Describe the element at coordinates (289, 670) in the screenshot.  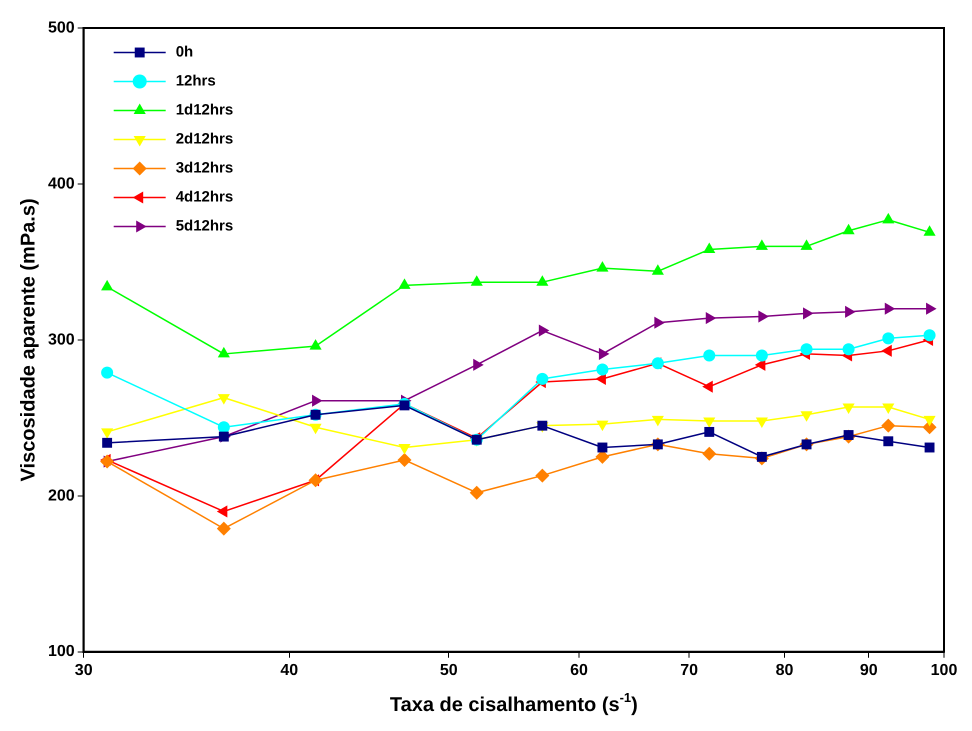
I see `x-tick-label: 40` at that location.